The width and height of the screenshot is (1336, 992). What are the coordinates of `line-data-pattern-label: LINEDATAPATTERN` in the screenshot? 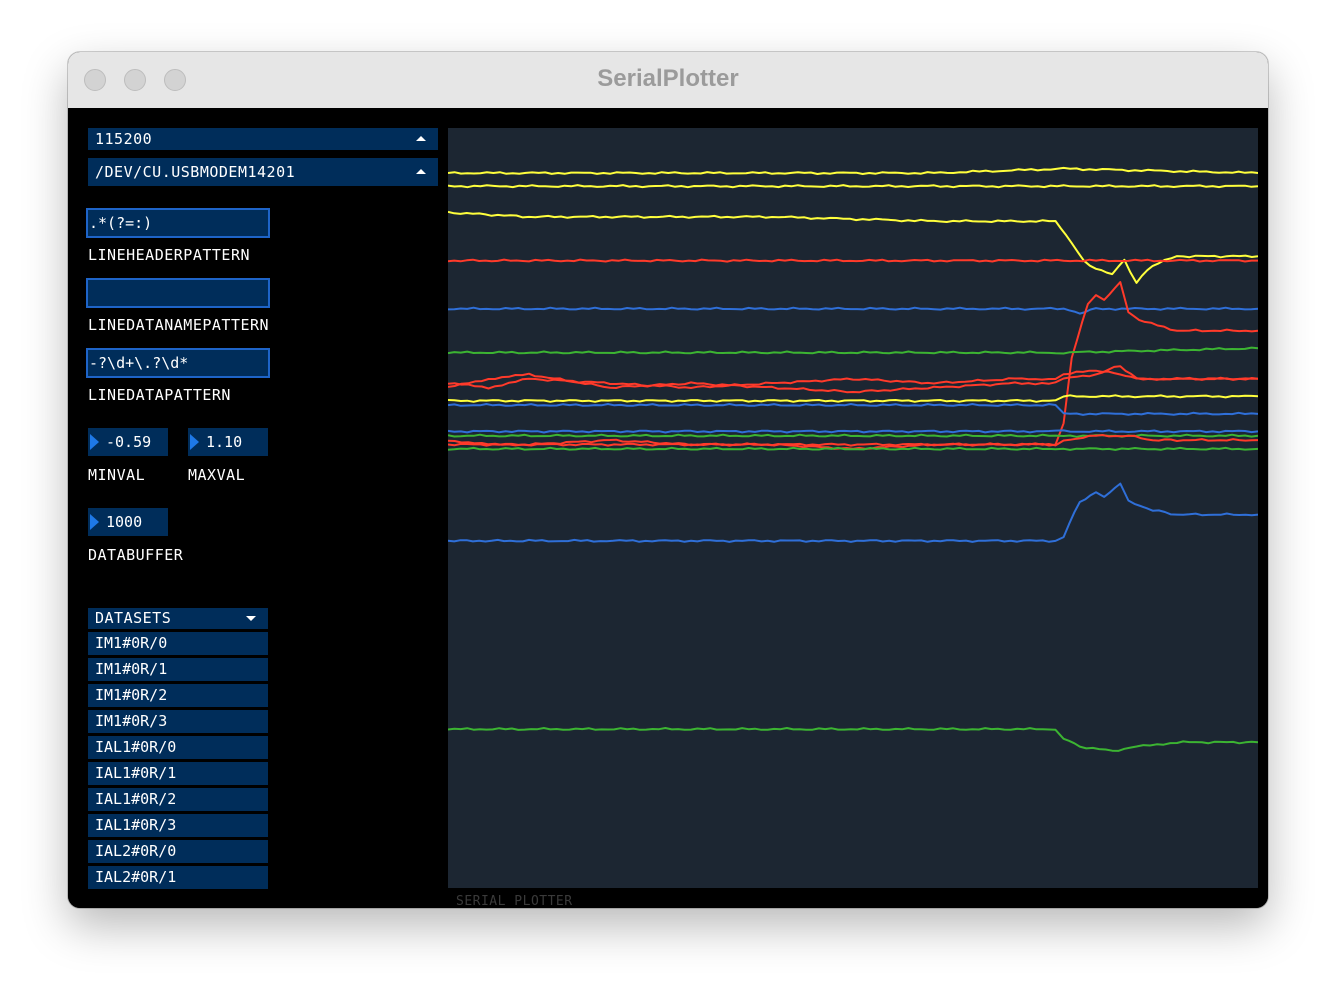 It's located at (159, 395).